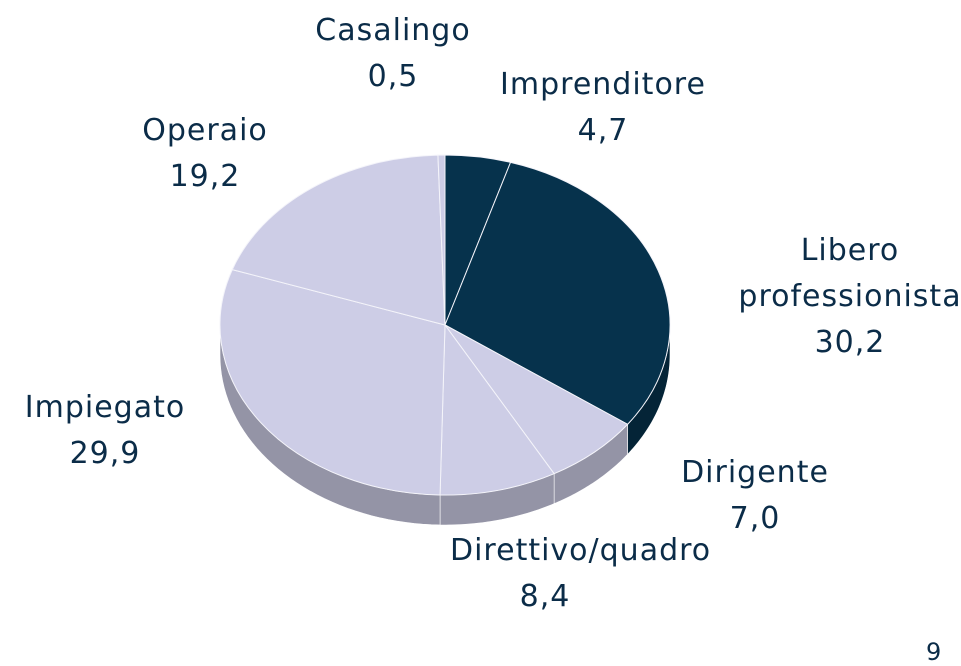 The image size is (961, 666). Describe the element at coordinates (105, 453) in the screenshot. I see `value-label: 29,9` at that location.